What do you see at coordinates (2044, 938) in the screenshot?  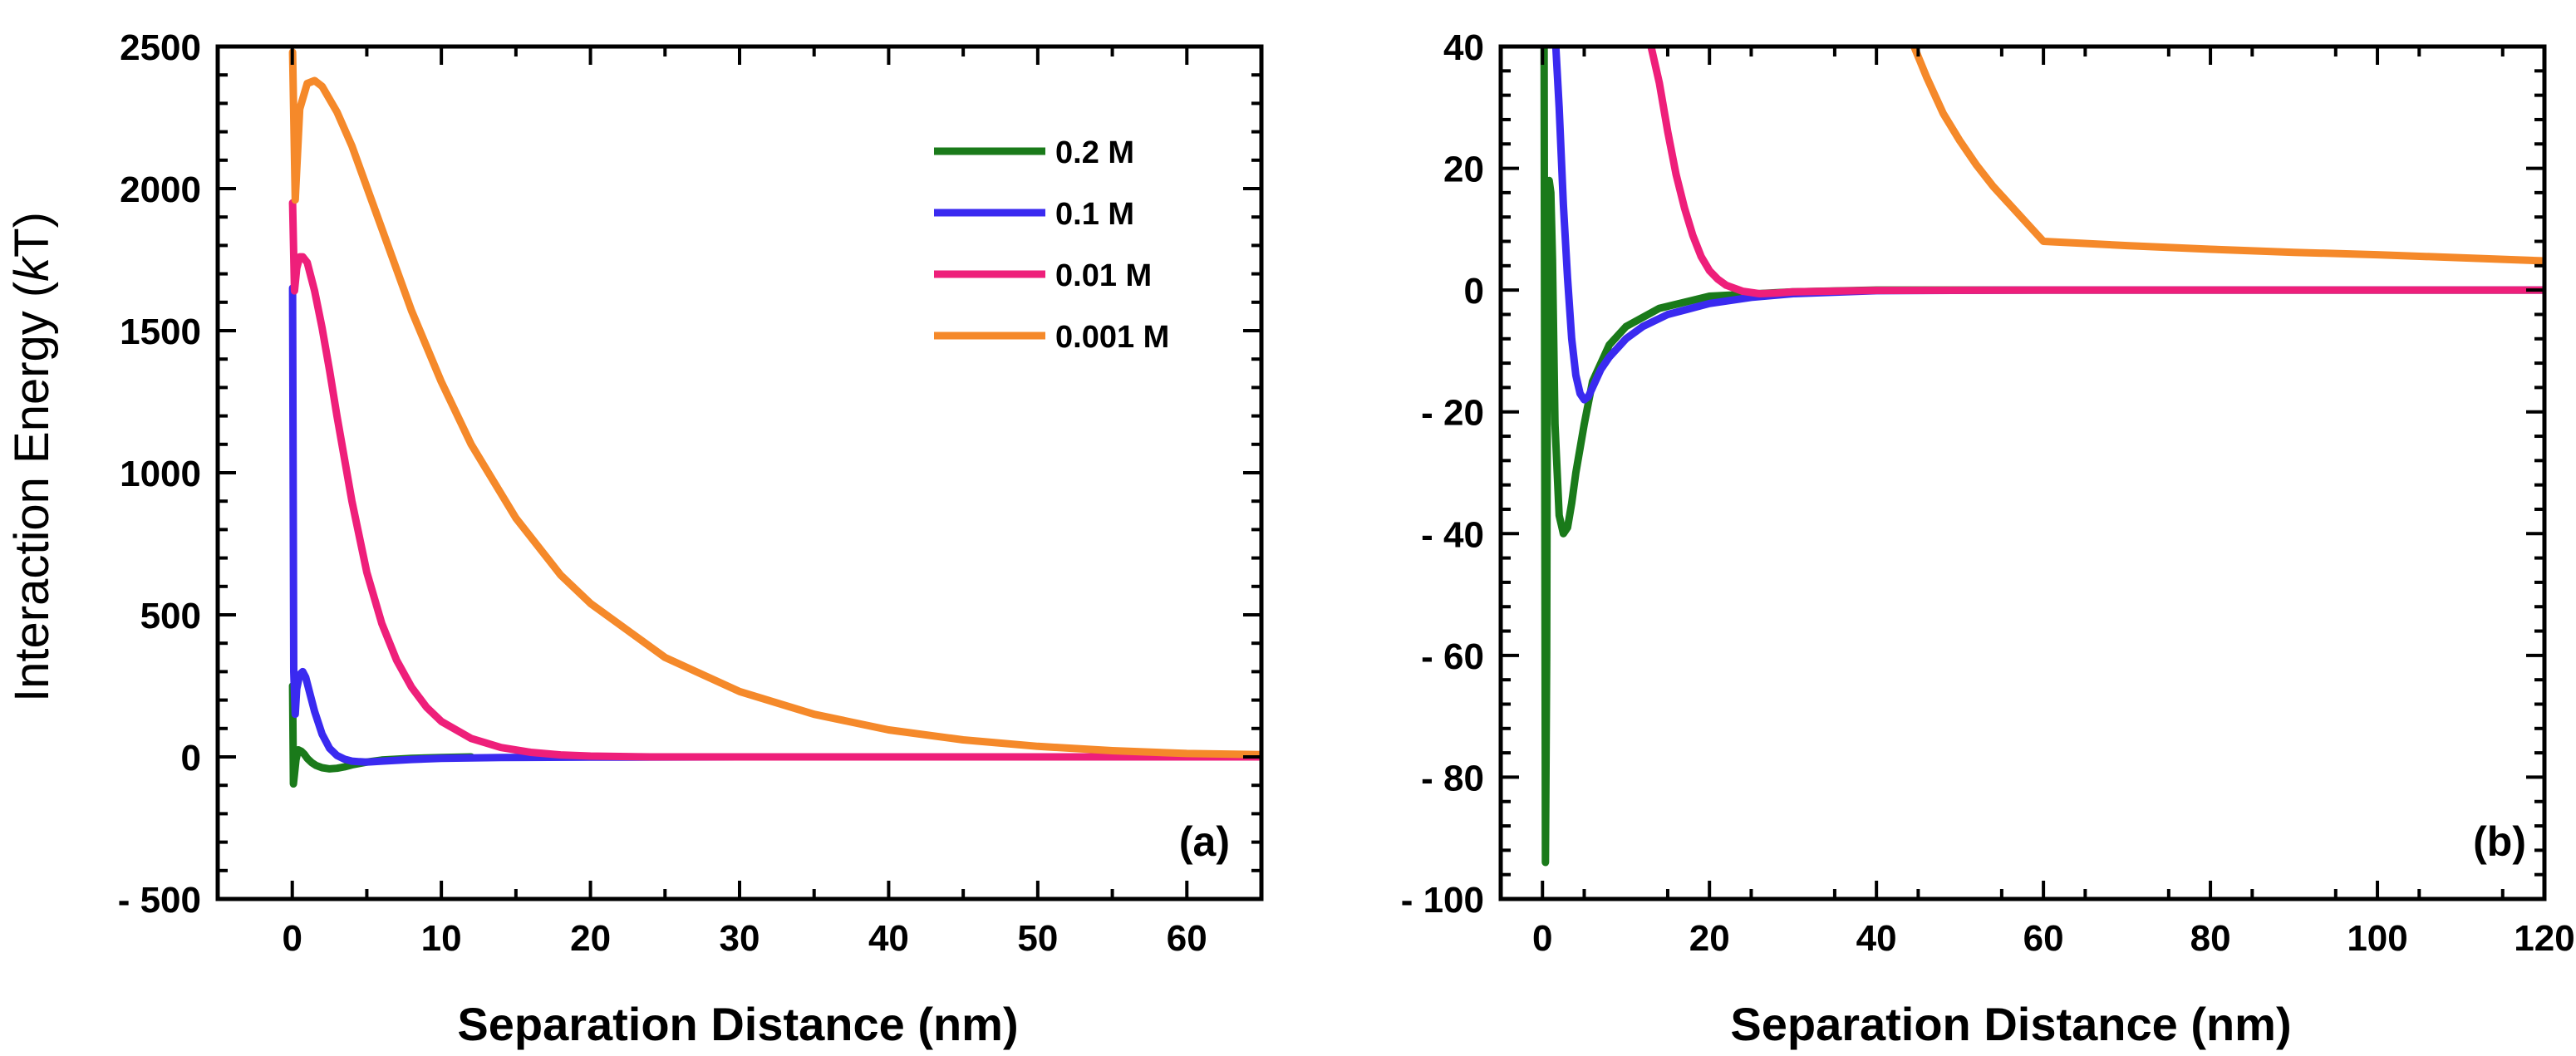 I see `x-tick-label-b-3: 60` at bounding box center [2044, 938].